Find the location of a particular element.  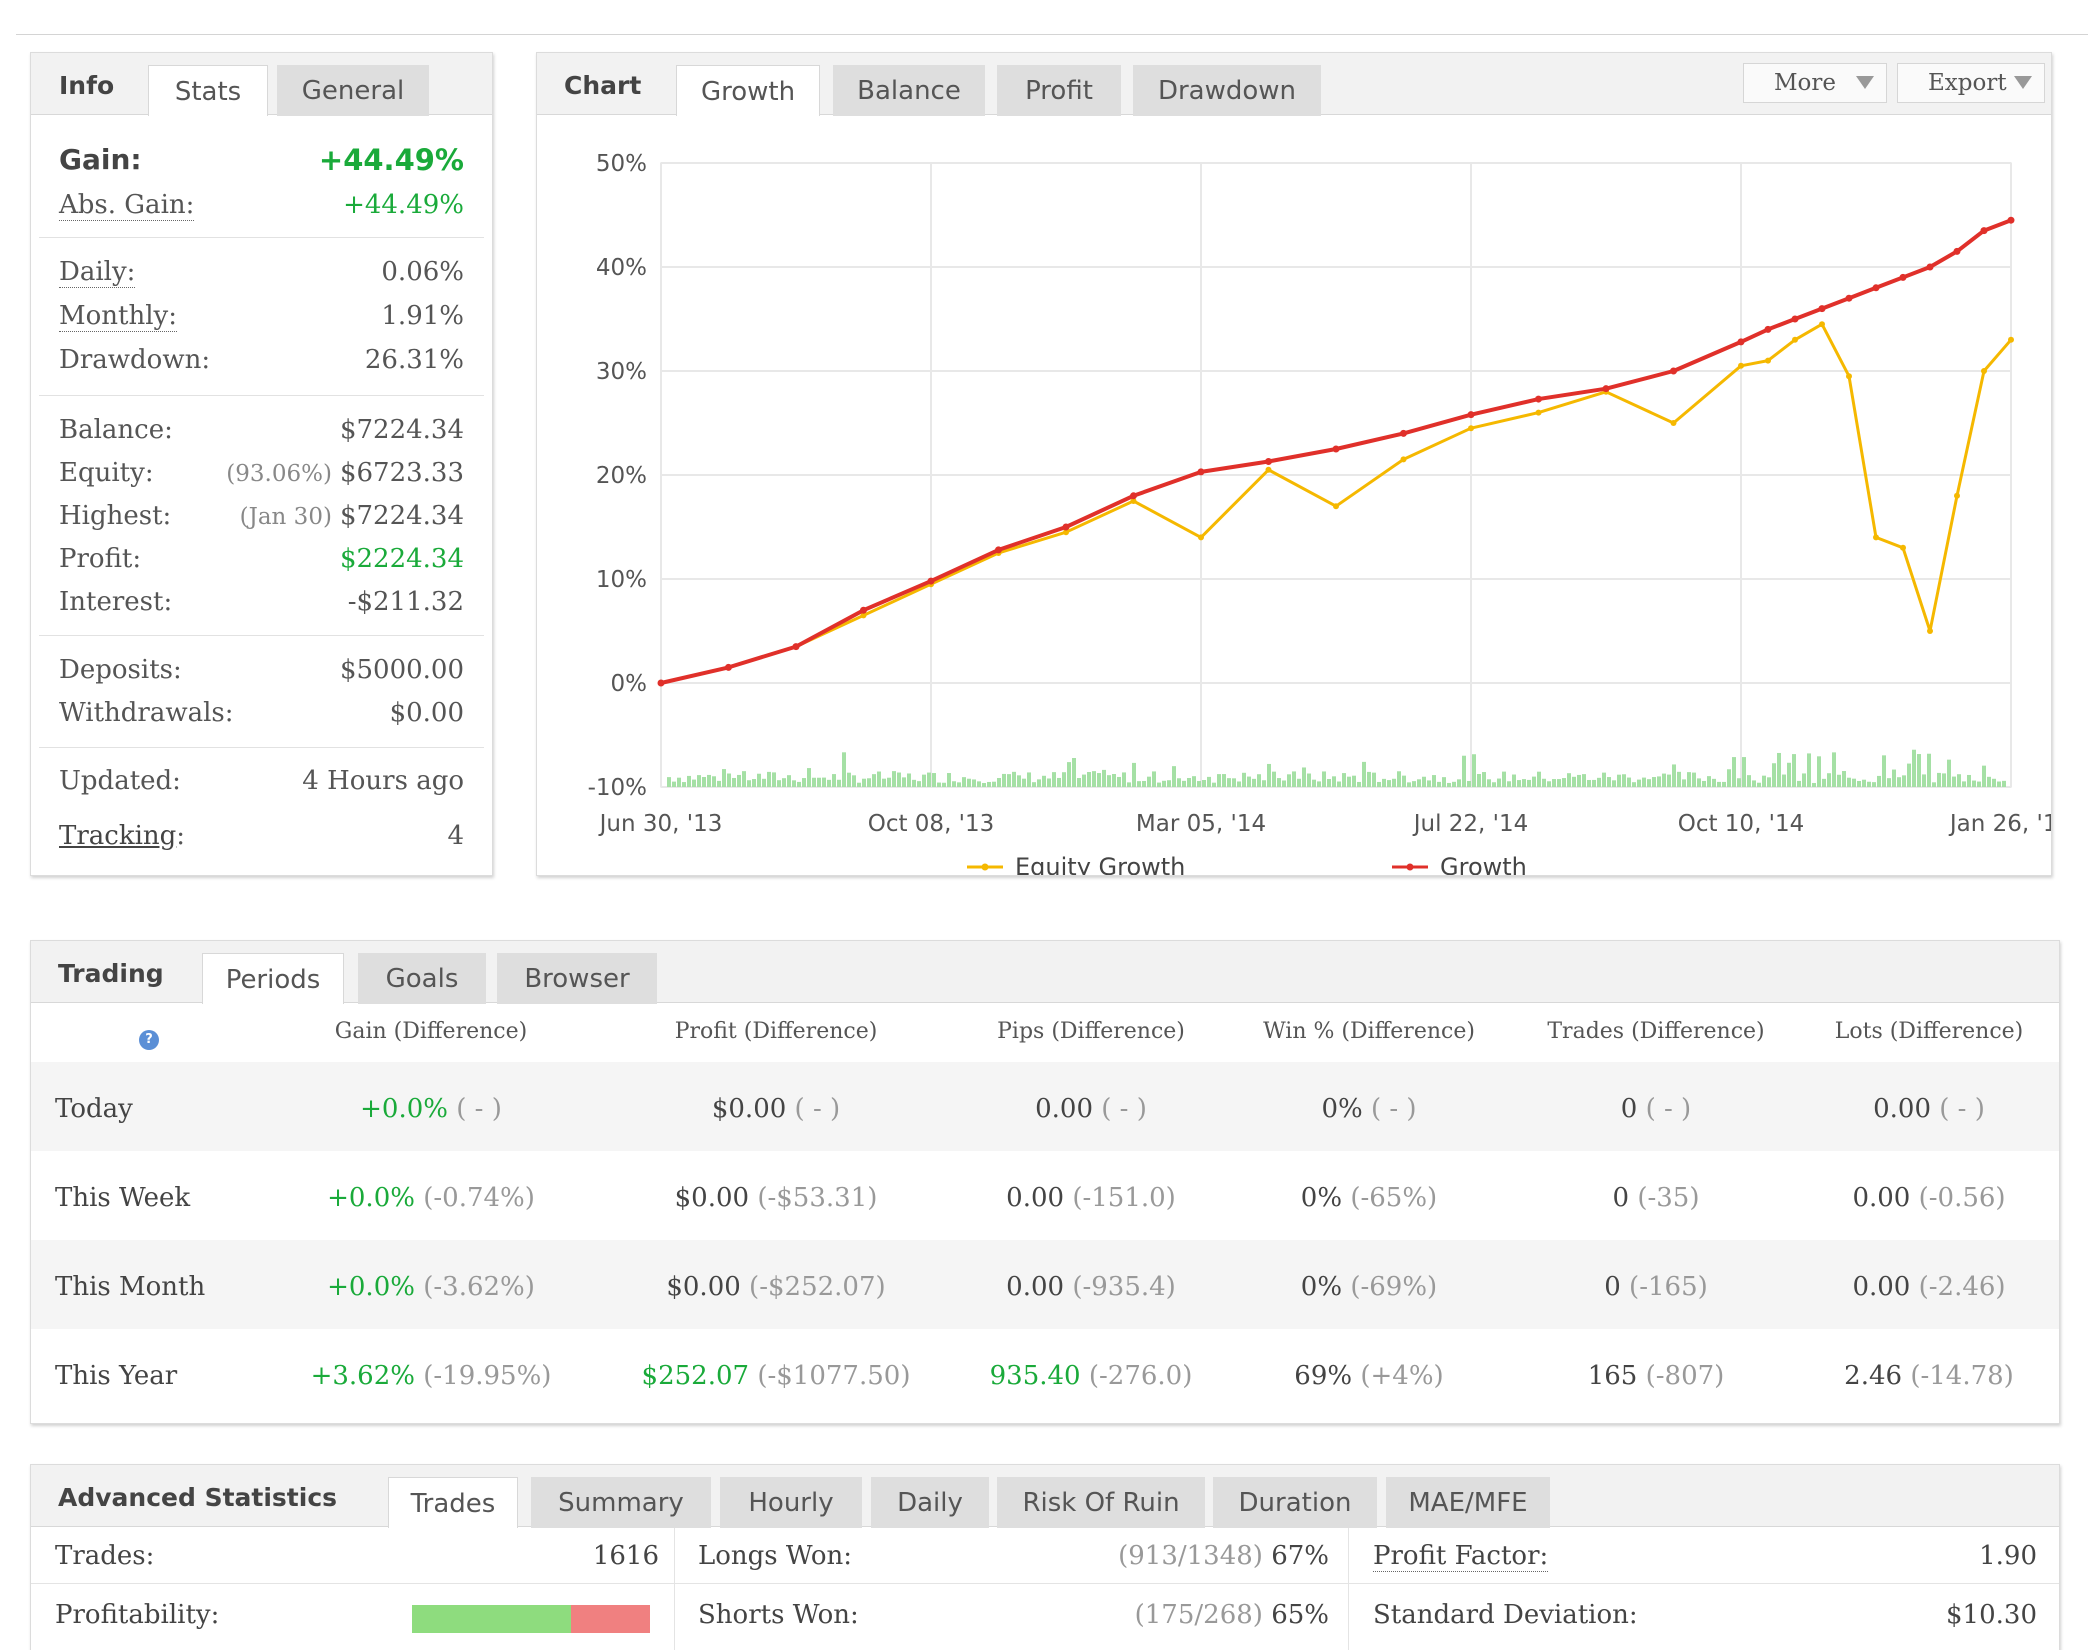

tab-chart: Chart is located at coordinates (603, 85).